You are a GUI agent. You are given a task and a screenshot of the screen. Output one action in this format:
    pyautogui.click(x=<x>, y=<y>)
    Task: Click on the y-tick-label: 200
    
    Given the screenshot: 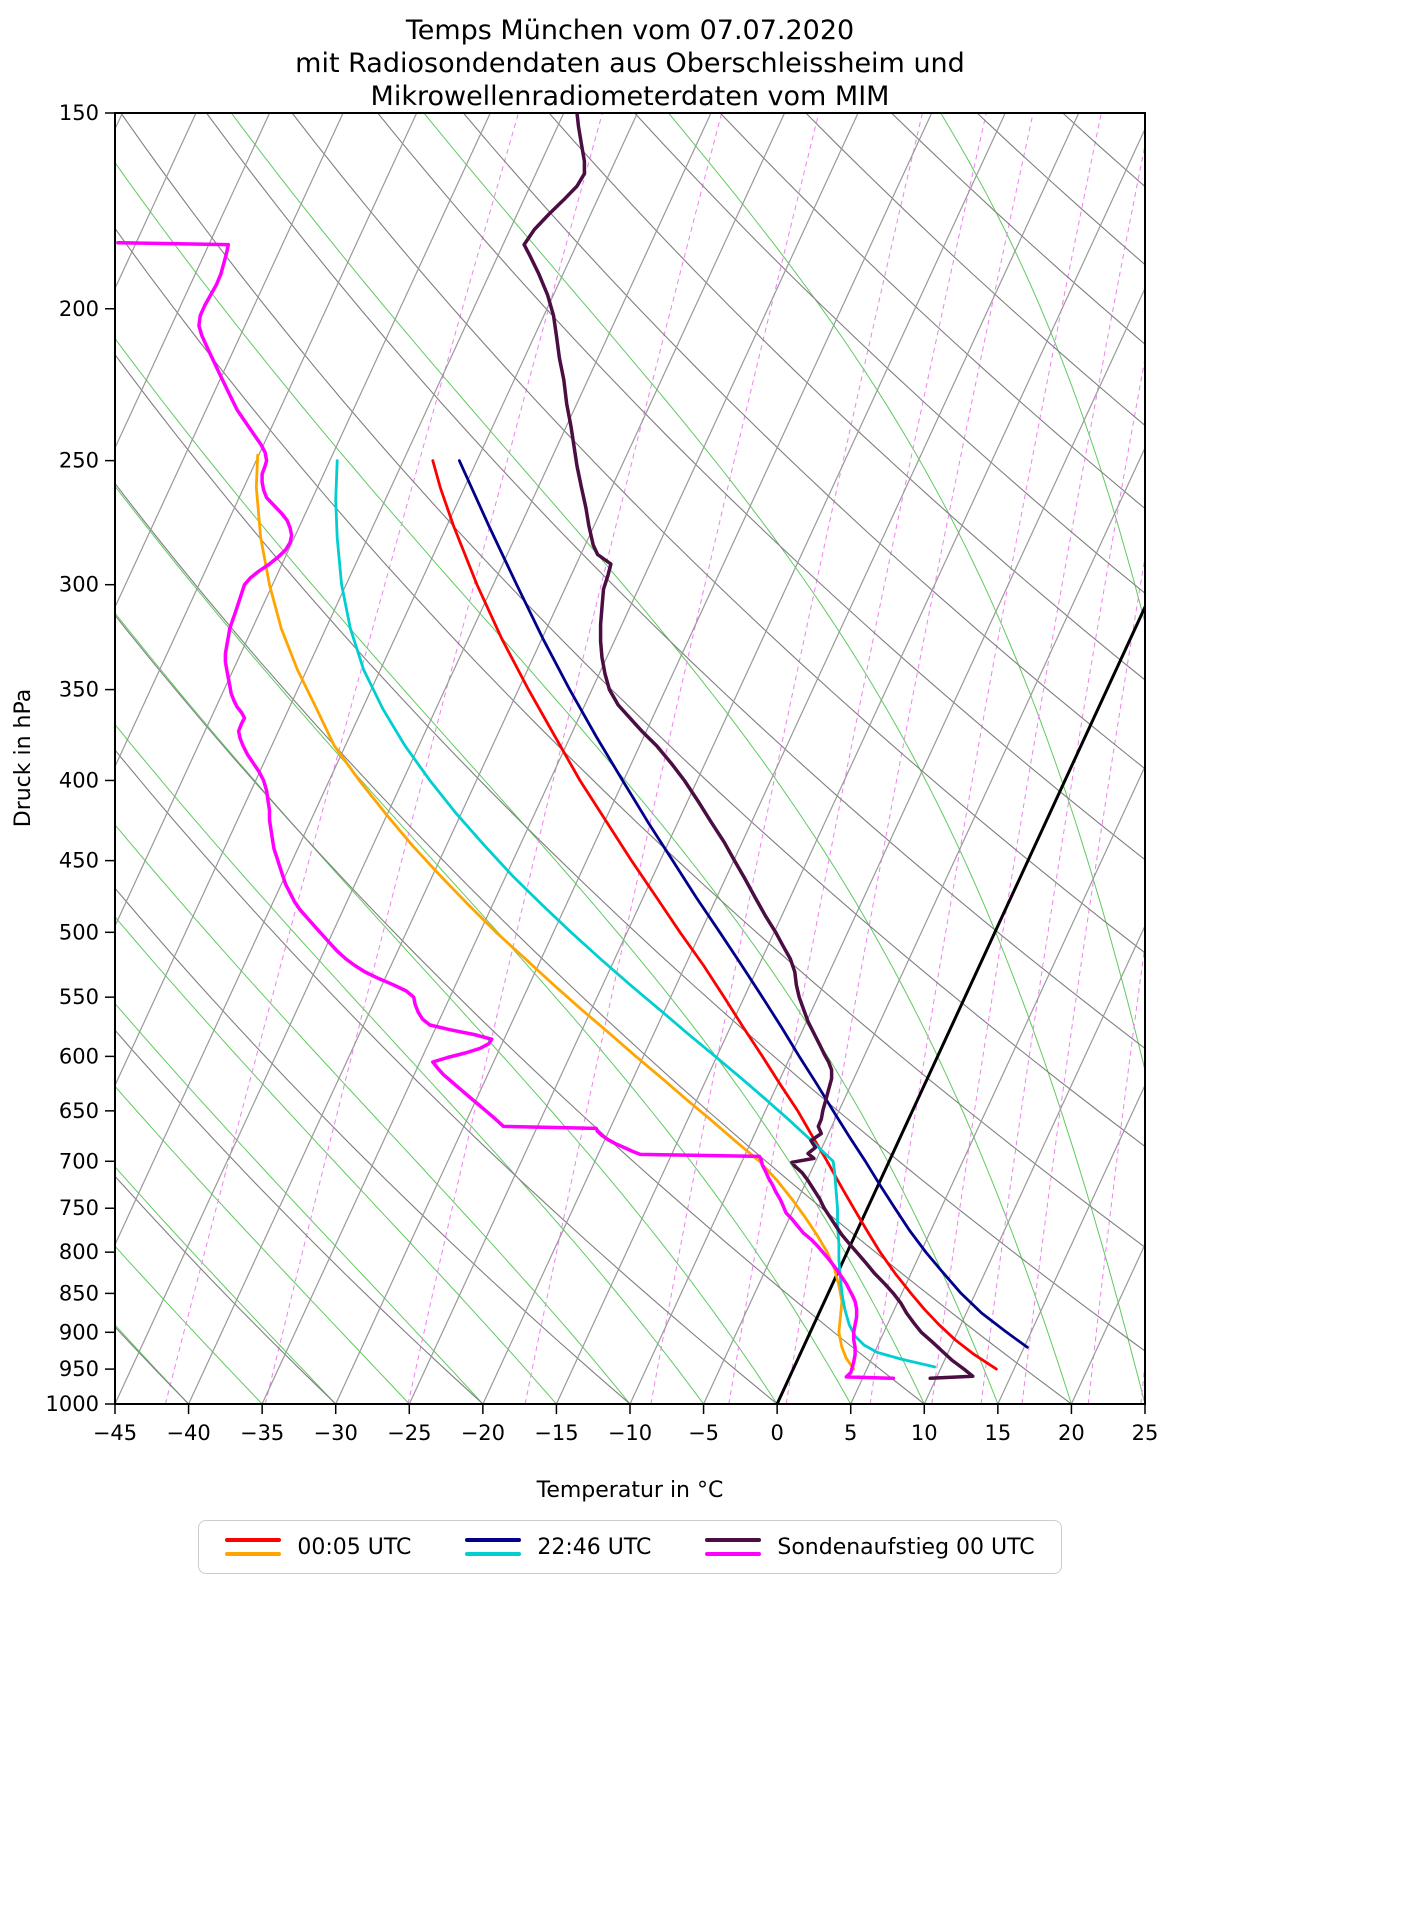 What is the action you would take?
    pyautogui.click(x=79, y=309)
    